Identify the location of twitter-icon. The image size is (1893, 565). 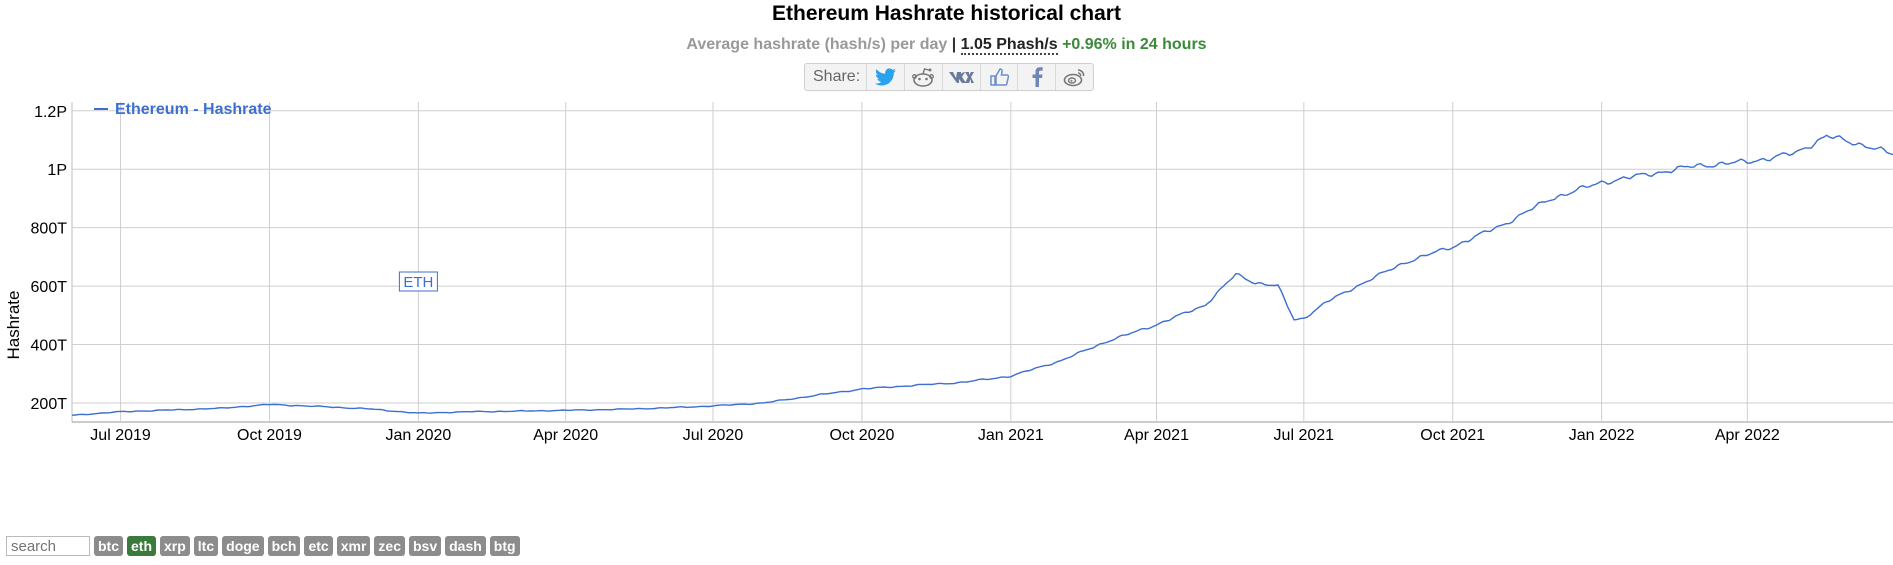
(885, 77).